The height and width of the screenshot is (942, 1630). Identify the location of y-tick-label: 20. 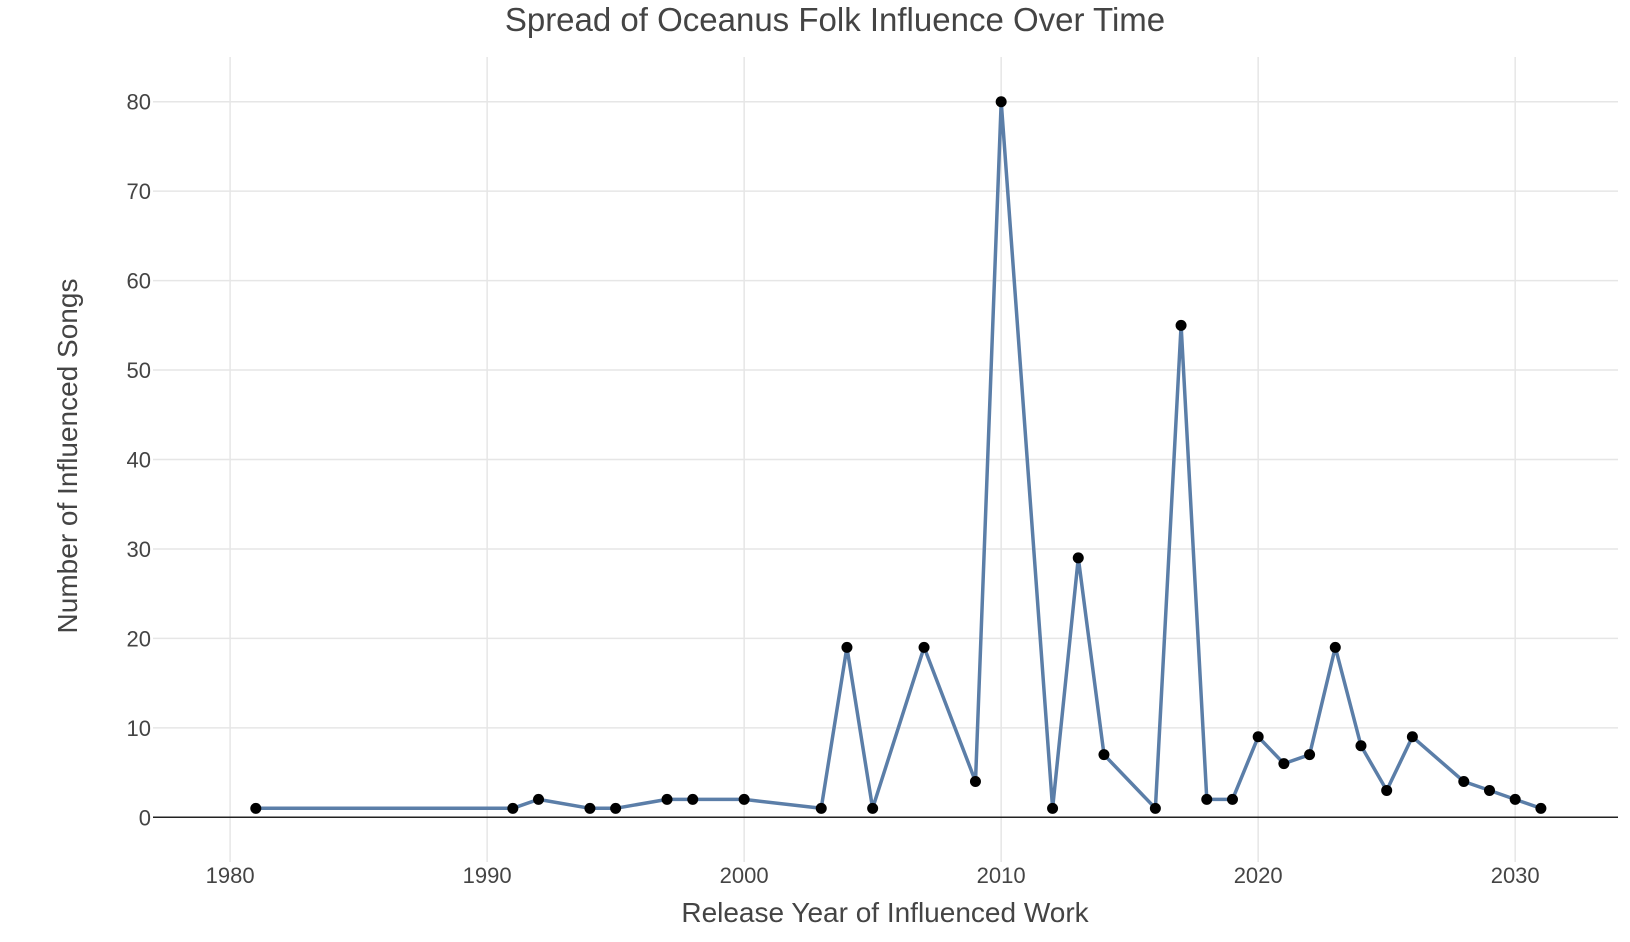
(139, 638).